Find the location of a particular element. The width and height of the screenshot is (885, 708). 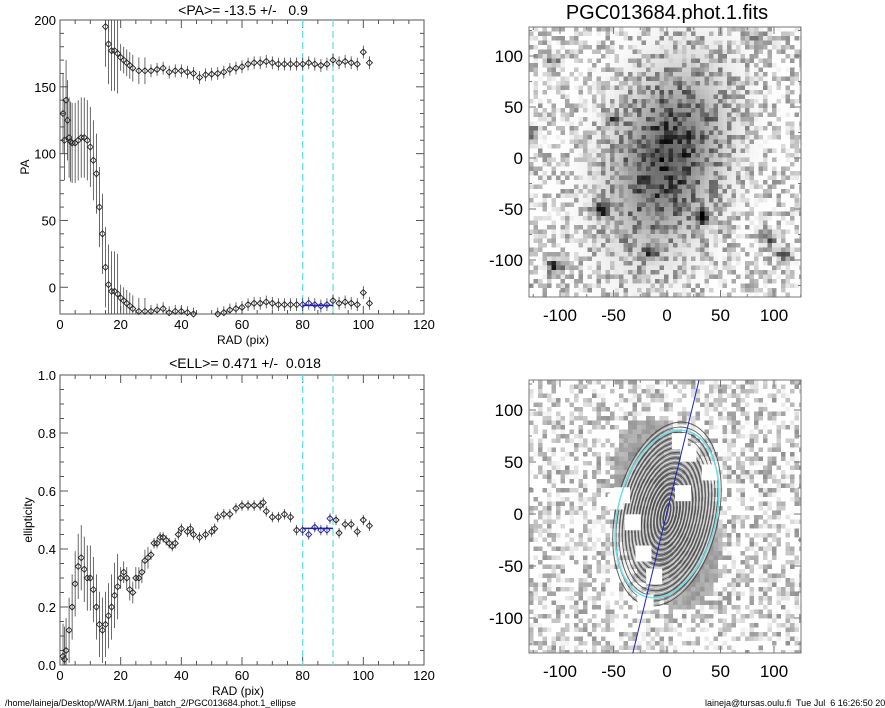

x-tick-label: 80 is located at coordinates (302, 324).